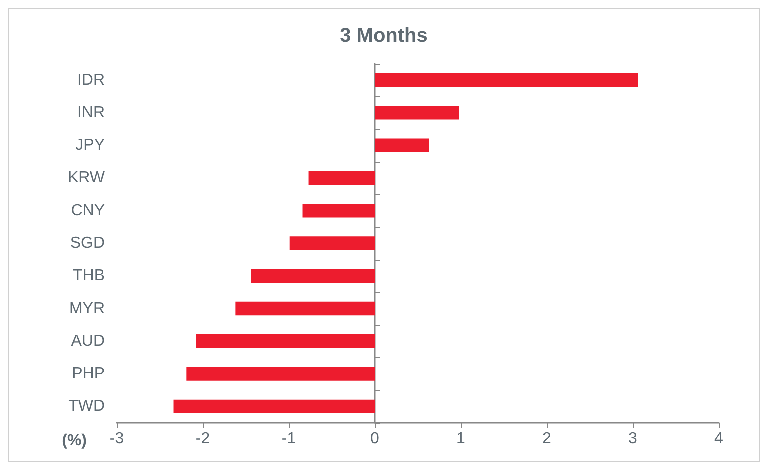 This screenshot has height=470, width=768. Describe the element at coordinates (89, 276) in the screenshot. I see `y-tick-label: THB` at that location.